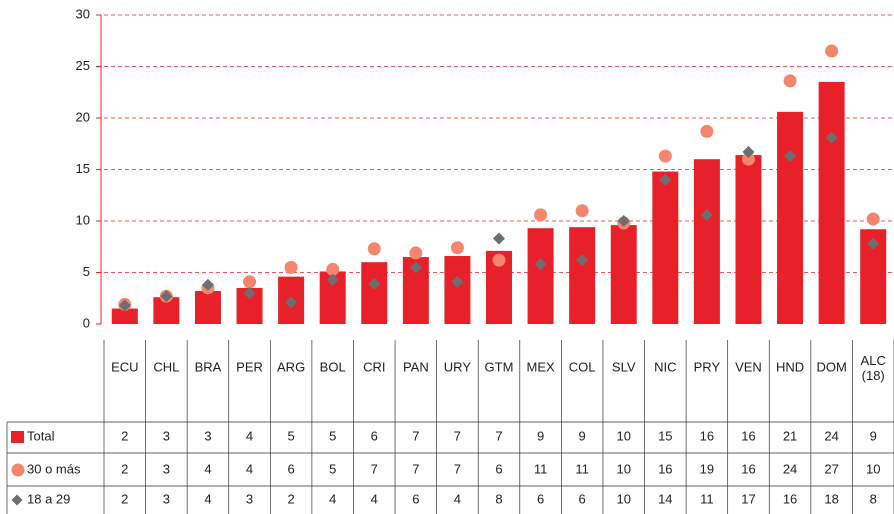 The image size is (894, 514). Describe the element at coordinates (873, 375) in the screenshot. I see `x-tick-line: (18)` at that location.